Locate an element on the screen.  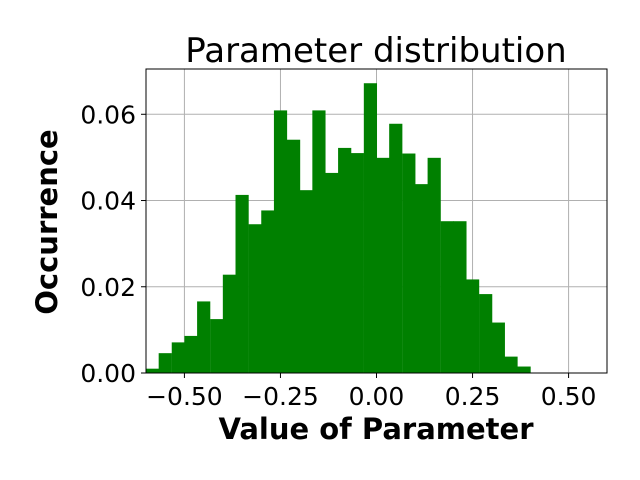
x-tick-label: −0.25 is located at coordinates (280, 396).